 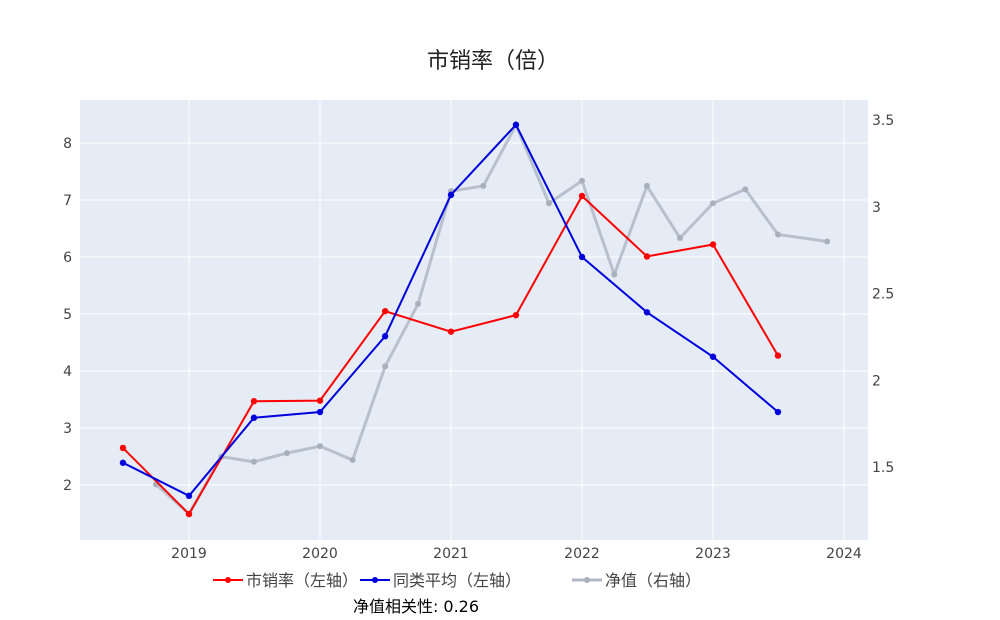 What do you see at coordinates (67, 144) in the screenshot?
I see `y-left-tick-label: 8` at bounding box center [67, 144].